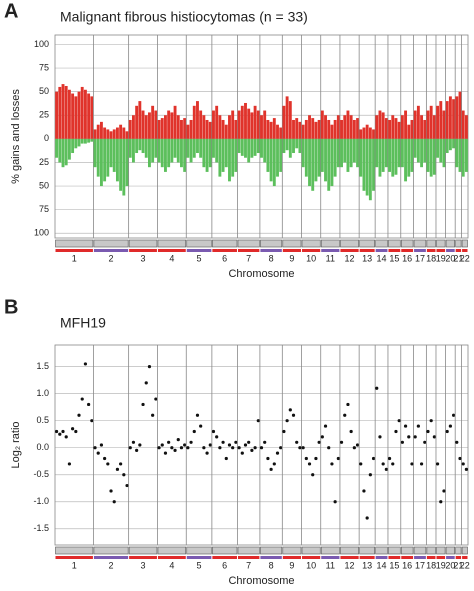 This screenshot has height=591, width=474. I want to click on chromosome-label: 3, so click(143, 565).